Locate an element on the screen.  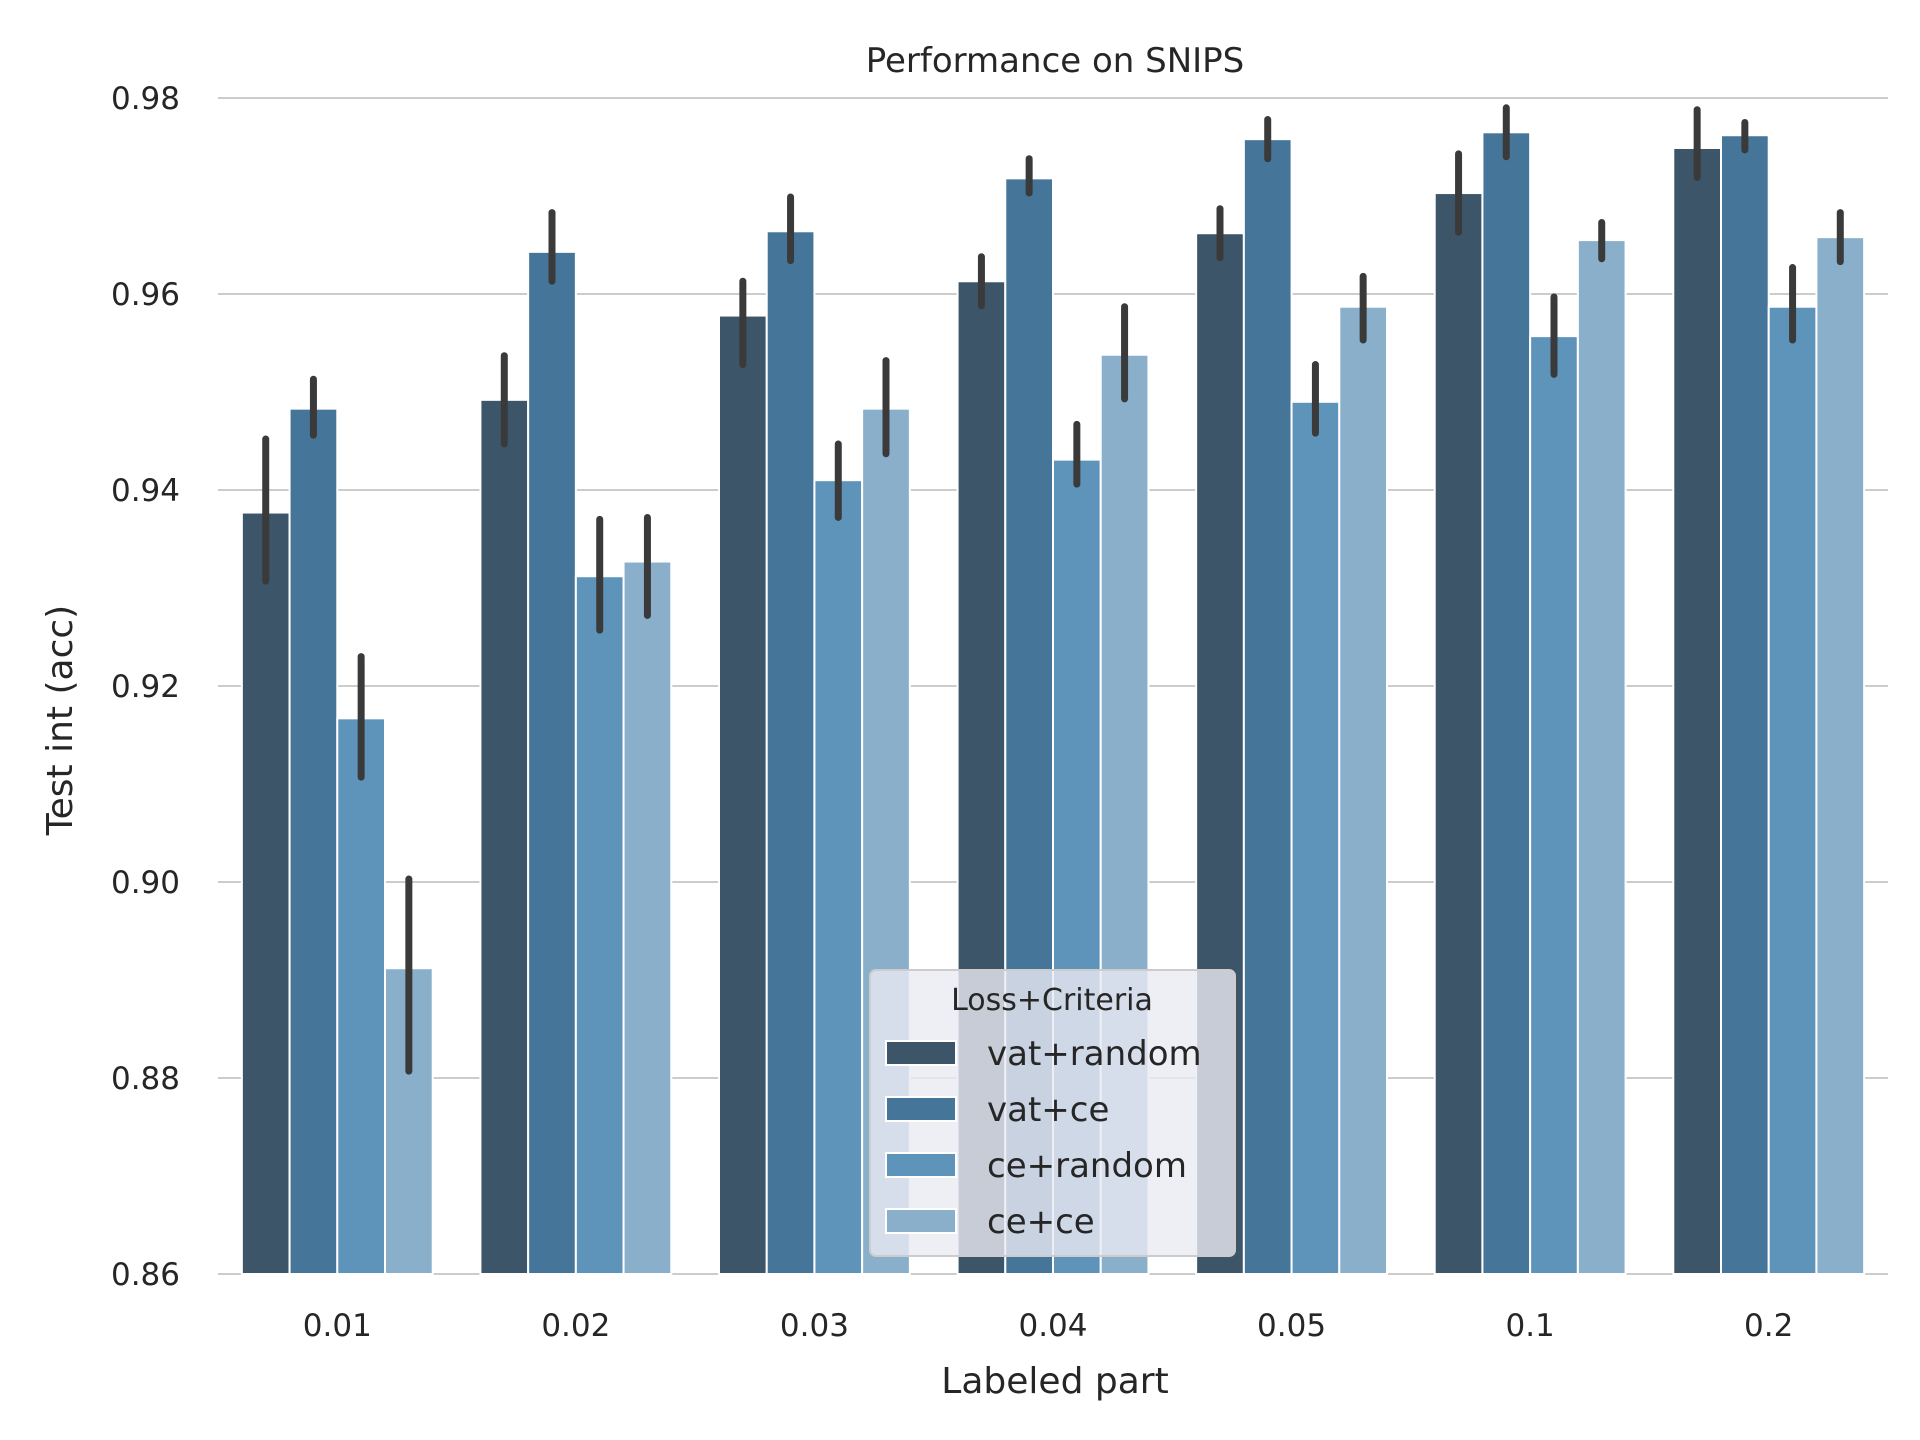
y-tick-label: 0.92 is located at coordinates (145, 687).